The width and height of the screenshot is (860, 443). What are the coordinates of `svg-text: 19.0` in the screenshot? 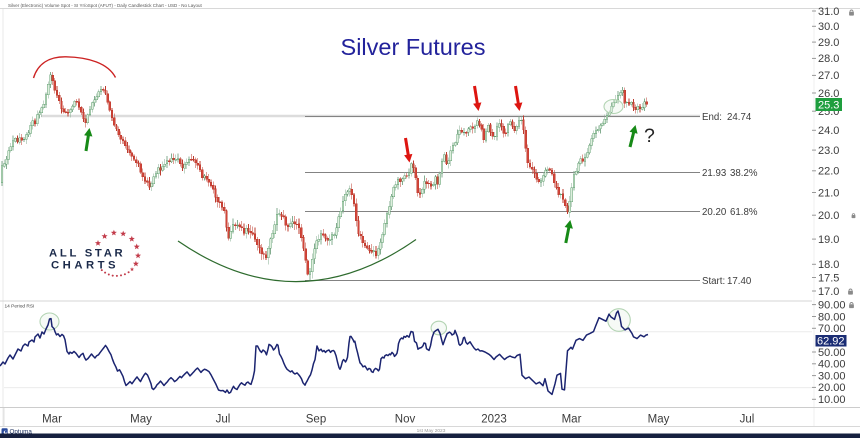 It's located at (828, 240).